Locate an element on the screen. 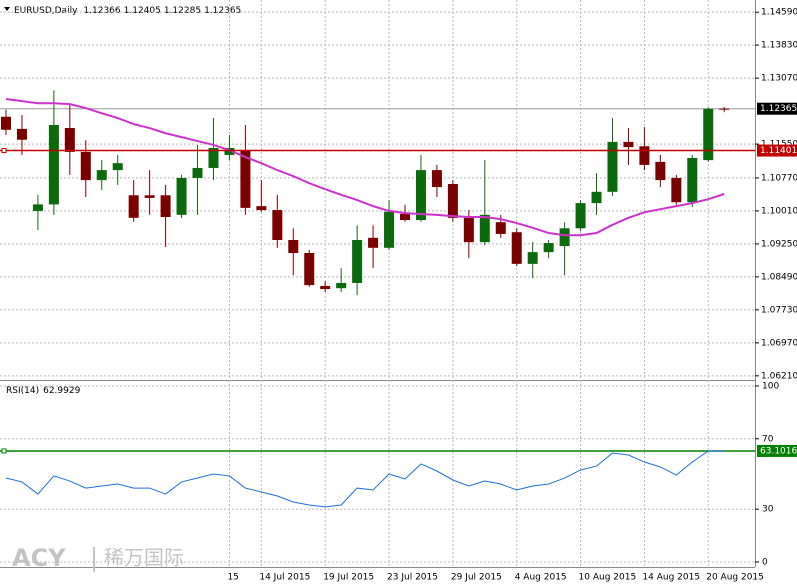  y-tick-label: 1.10770 is located at coordinates (779, 178).